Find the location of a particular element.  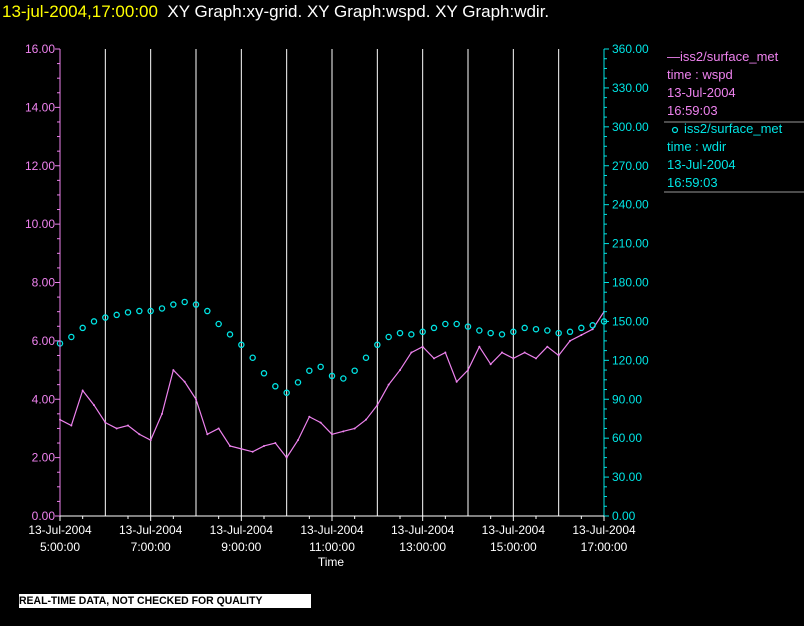

legend-wspd-line4: 16:59:03 is located at coordinates (692, 110).